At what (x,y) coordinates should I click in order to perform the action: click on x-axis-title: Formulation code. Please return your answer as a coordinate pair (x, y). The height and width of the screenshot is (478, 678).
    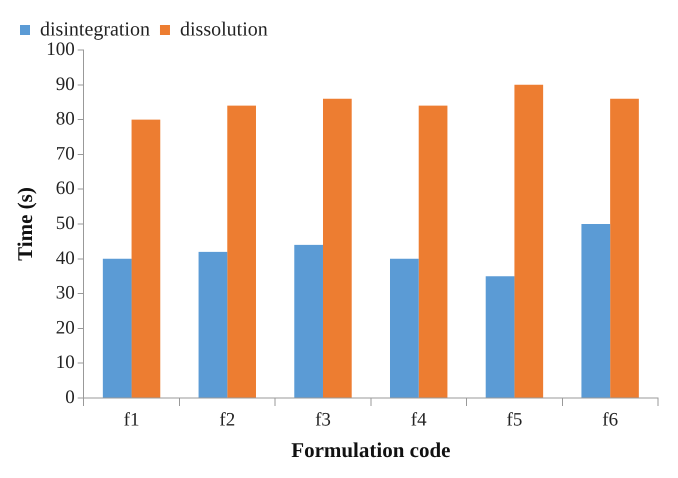
    Looking at the image, I should click on (370, 450).